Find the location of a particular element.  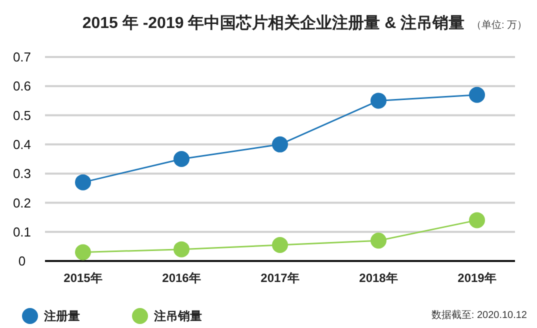

text: 数据截至: 2020.10.12 is located at coordinates (479, 315).